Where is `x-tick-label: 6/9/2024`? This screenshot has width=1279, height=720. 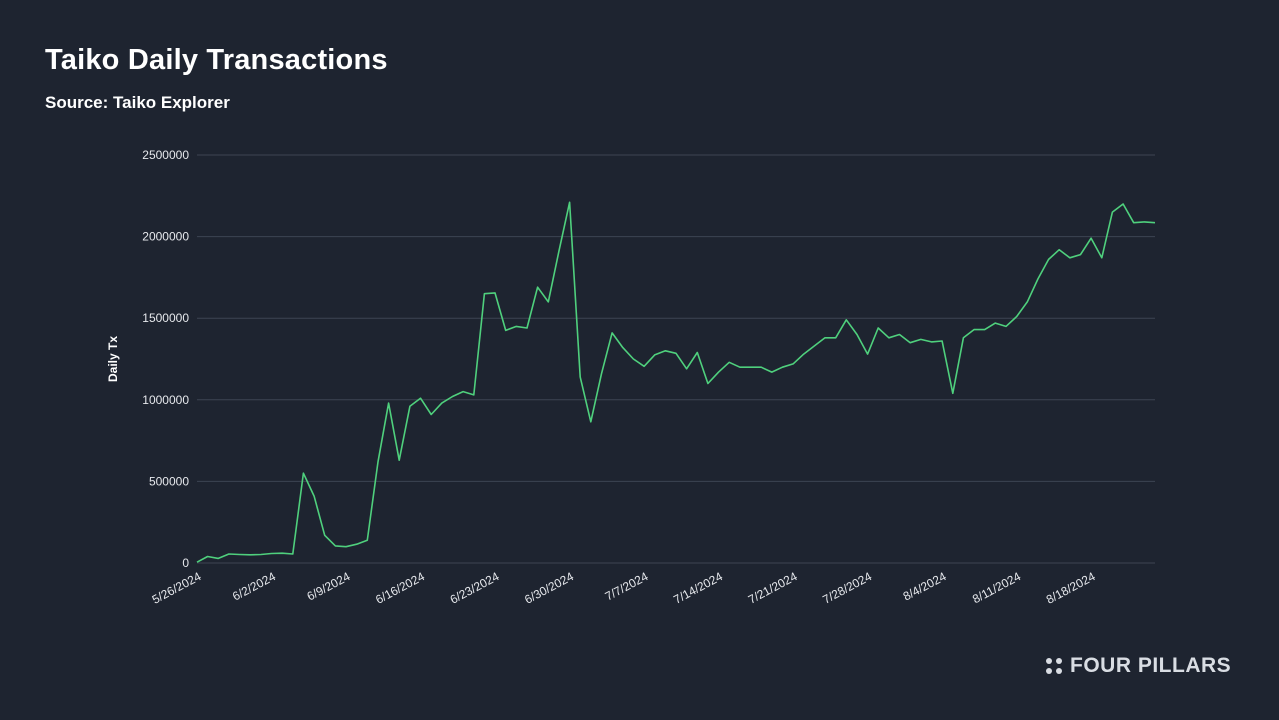
x-tick-label: 6/9/2024 is located at coordinates (329, 586).